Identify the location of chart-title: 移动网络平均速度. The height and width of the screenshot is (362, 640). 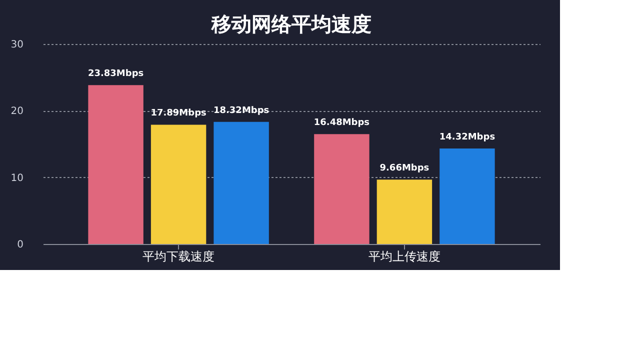
(291, 24).